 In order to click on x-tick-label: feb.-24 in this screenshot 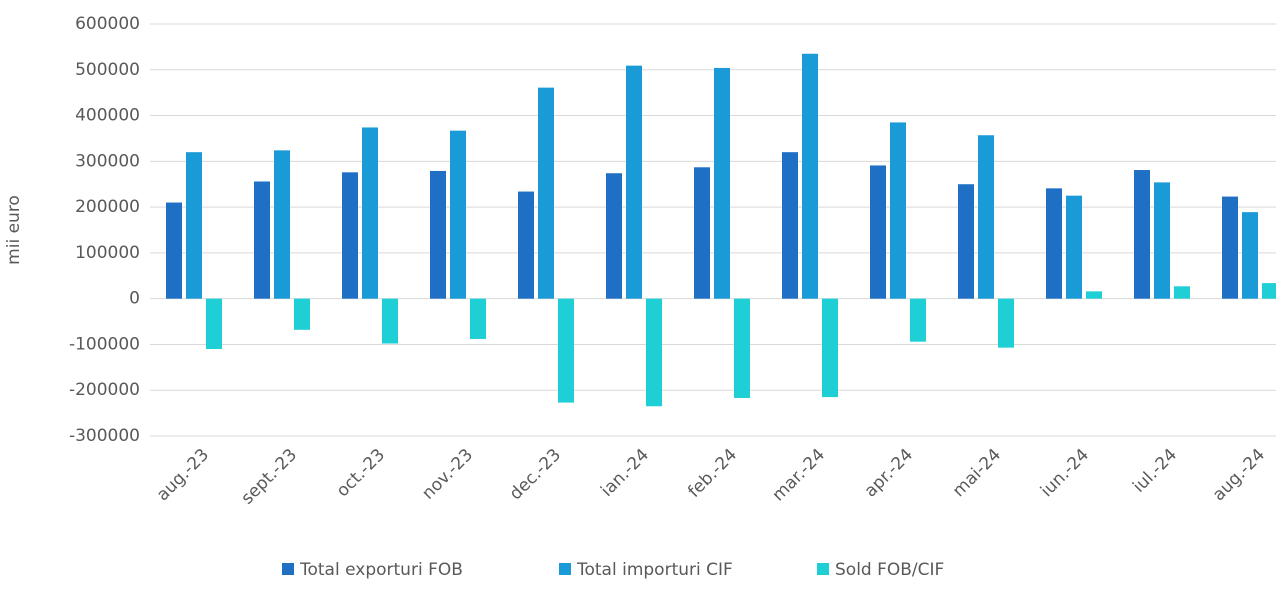, I will do `click(712, 473)`.